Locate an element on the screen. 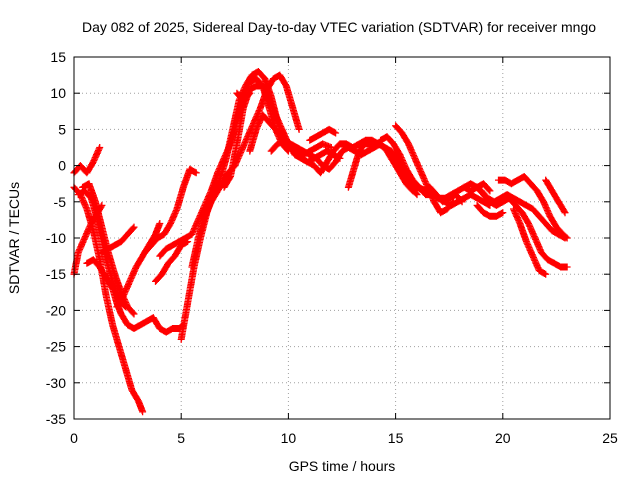 This screenshot has height=480, width=640. y-tick-label: -15 is located at coordinates (56, 274).